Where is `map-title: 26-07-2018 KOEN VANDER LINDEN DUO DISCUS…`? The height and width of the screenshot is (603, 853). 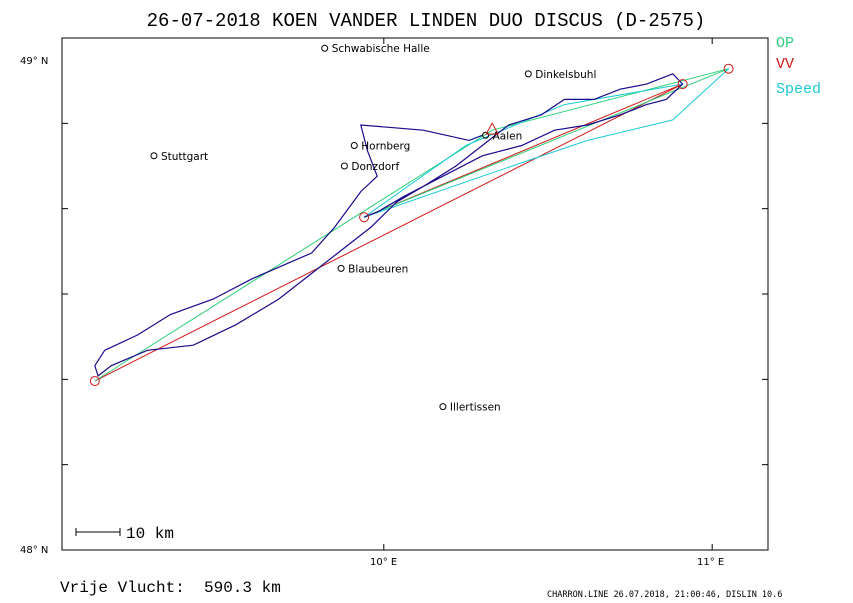
map-title: 26-07-2018 KOEN VANDER LINDEN DUO DISCUS… is located at coordinates (426, 21).